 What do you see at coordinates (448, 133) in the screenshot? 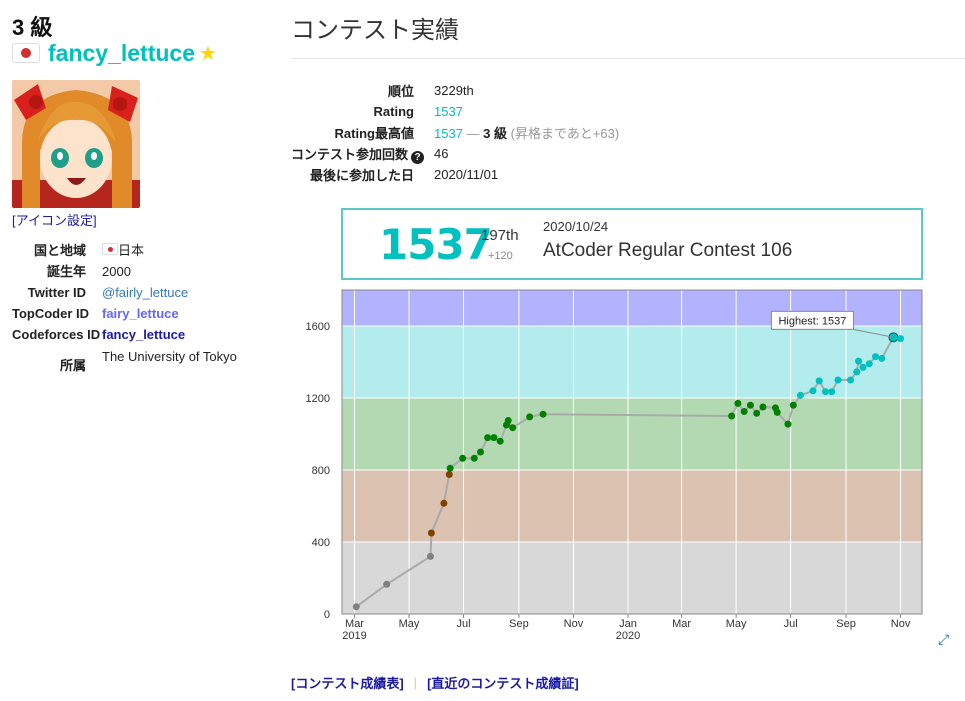
I see `max-rating-number: 1537` at bounding box center [448, 133].